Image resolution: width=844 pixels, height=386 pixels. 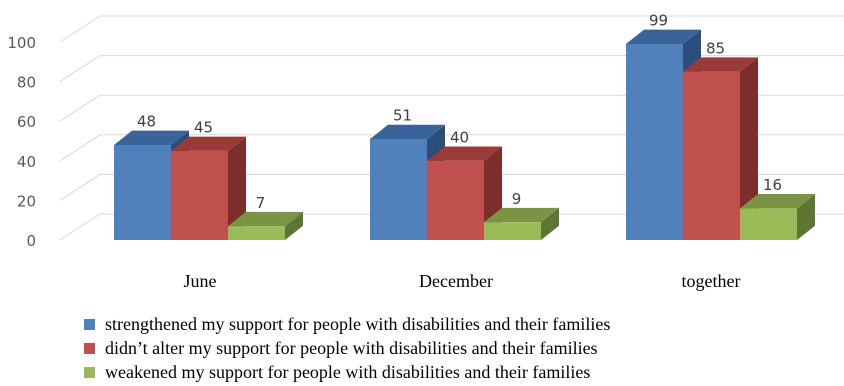 I want to click on category-label-june: June, so click(x=200, y=281).